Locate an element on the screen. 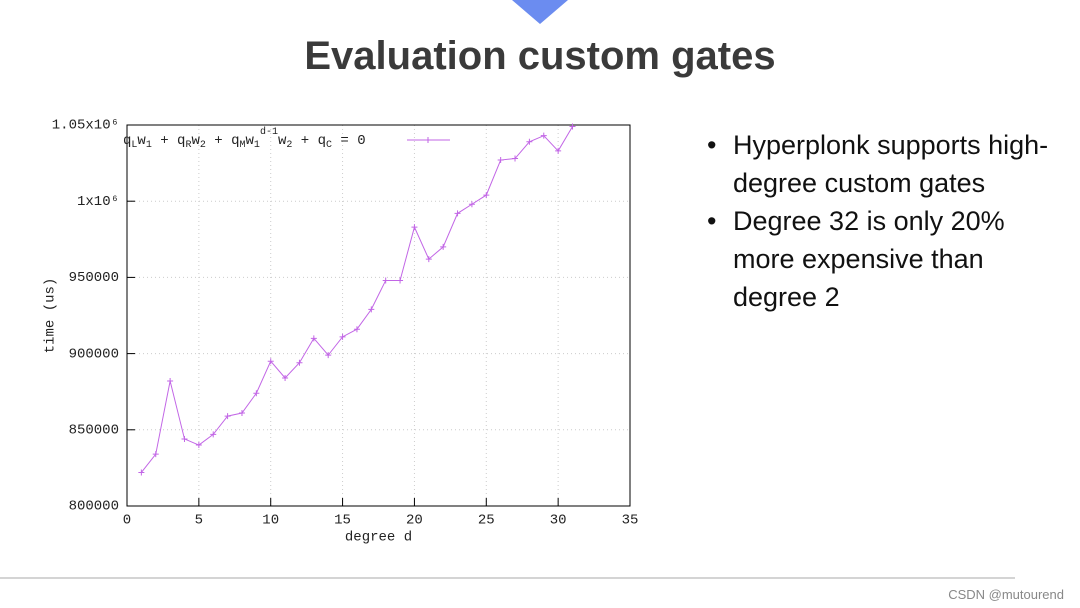 Image resolution: width=1080 pixels, height=608 pixels. top-marker is located at coordinates (540, 12).